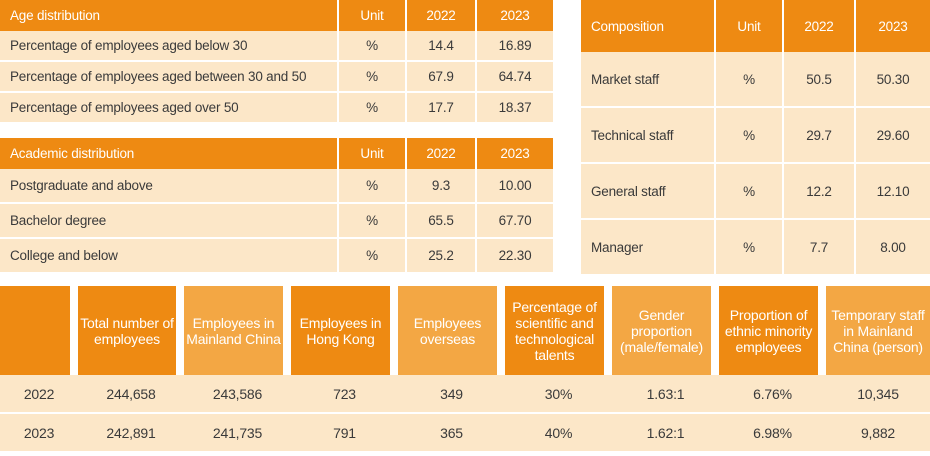 Image resolution: width=930 pixels, height=456 pixels. What do you see at coordinates (893, 192) in the screenshot?
I see `row-value-2023: 12.10` at bounding box center [893, 192].